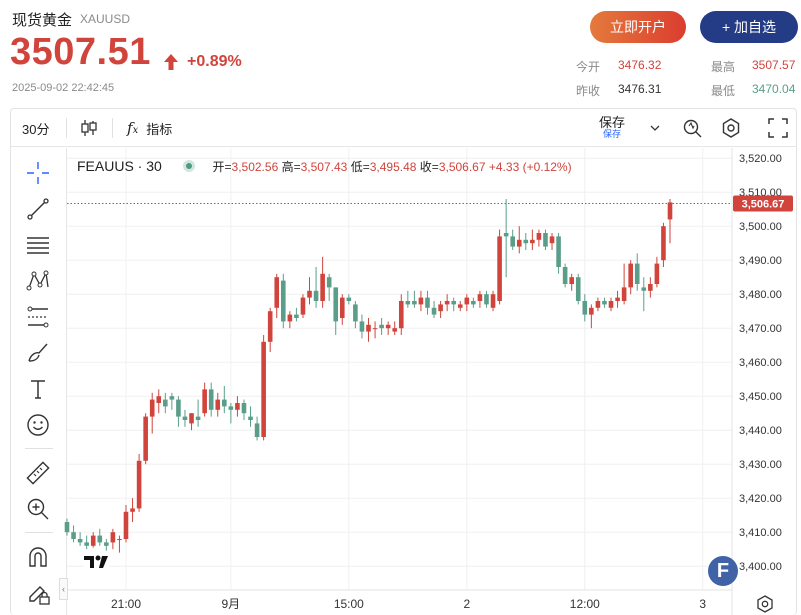  Describe the element at coordinates (38, 245) in the screenshot. I see `fib-icon` at that location.